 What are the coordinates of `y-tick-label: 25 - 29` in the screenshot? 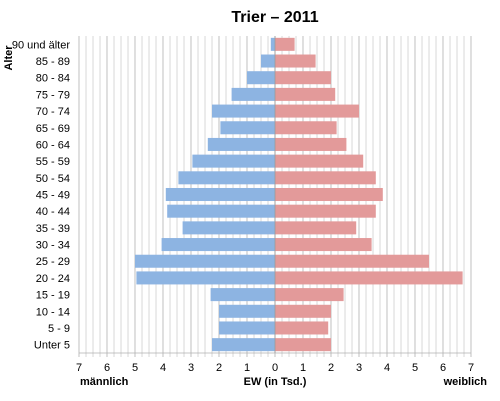 It's located at (53, 262).